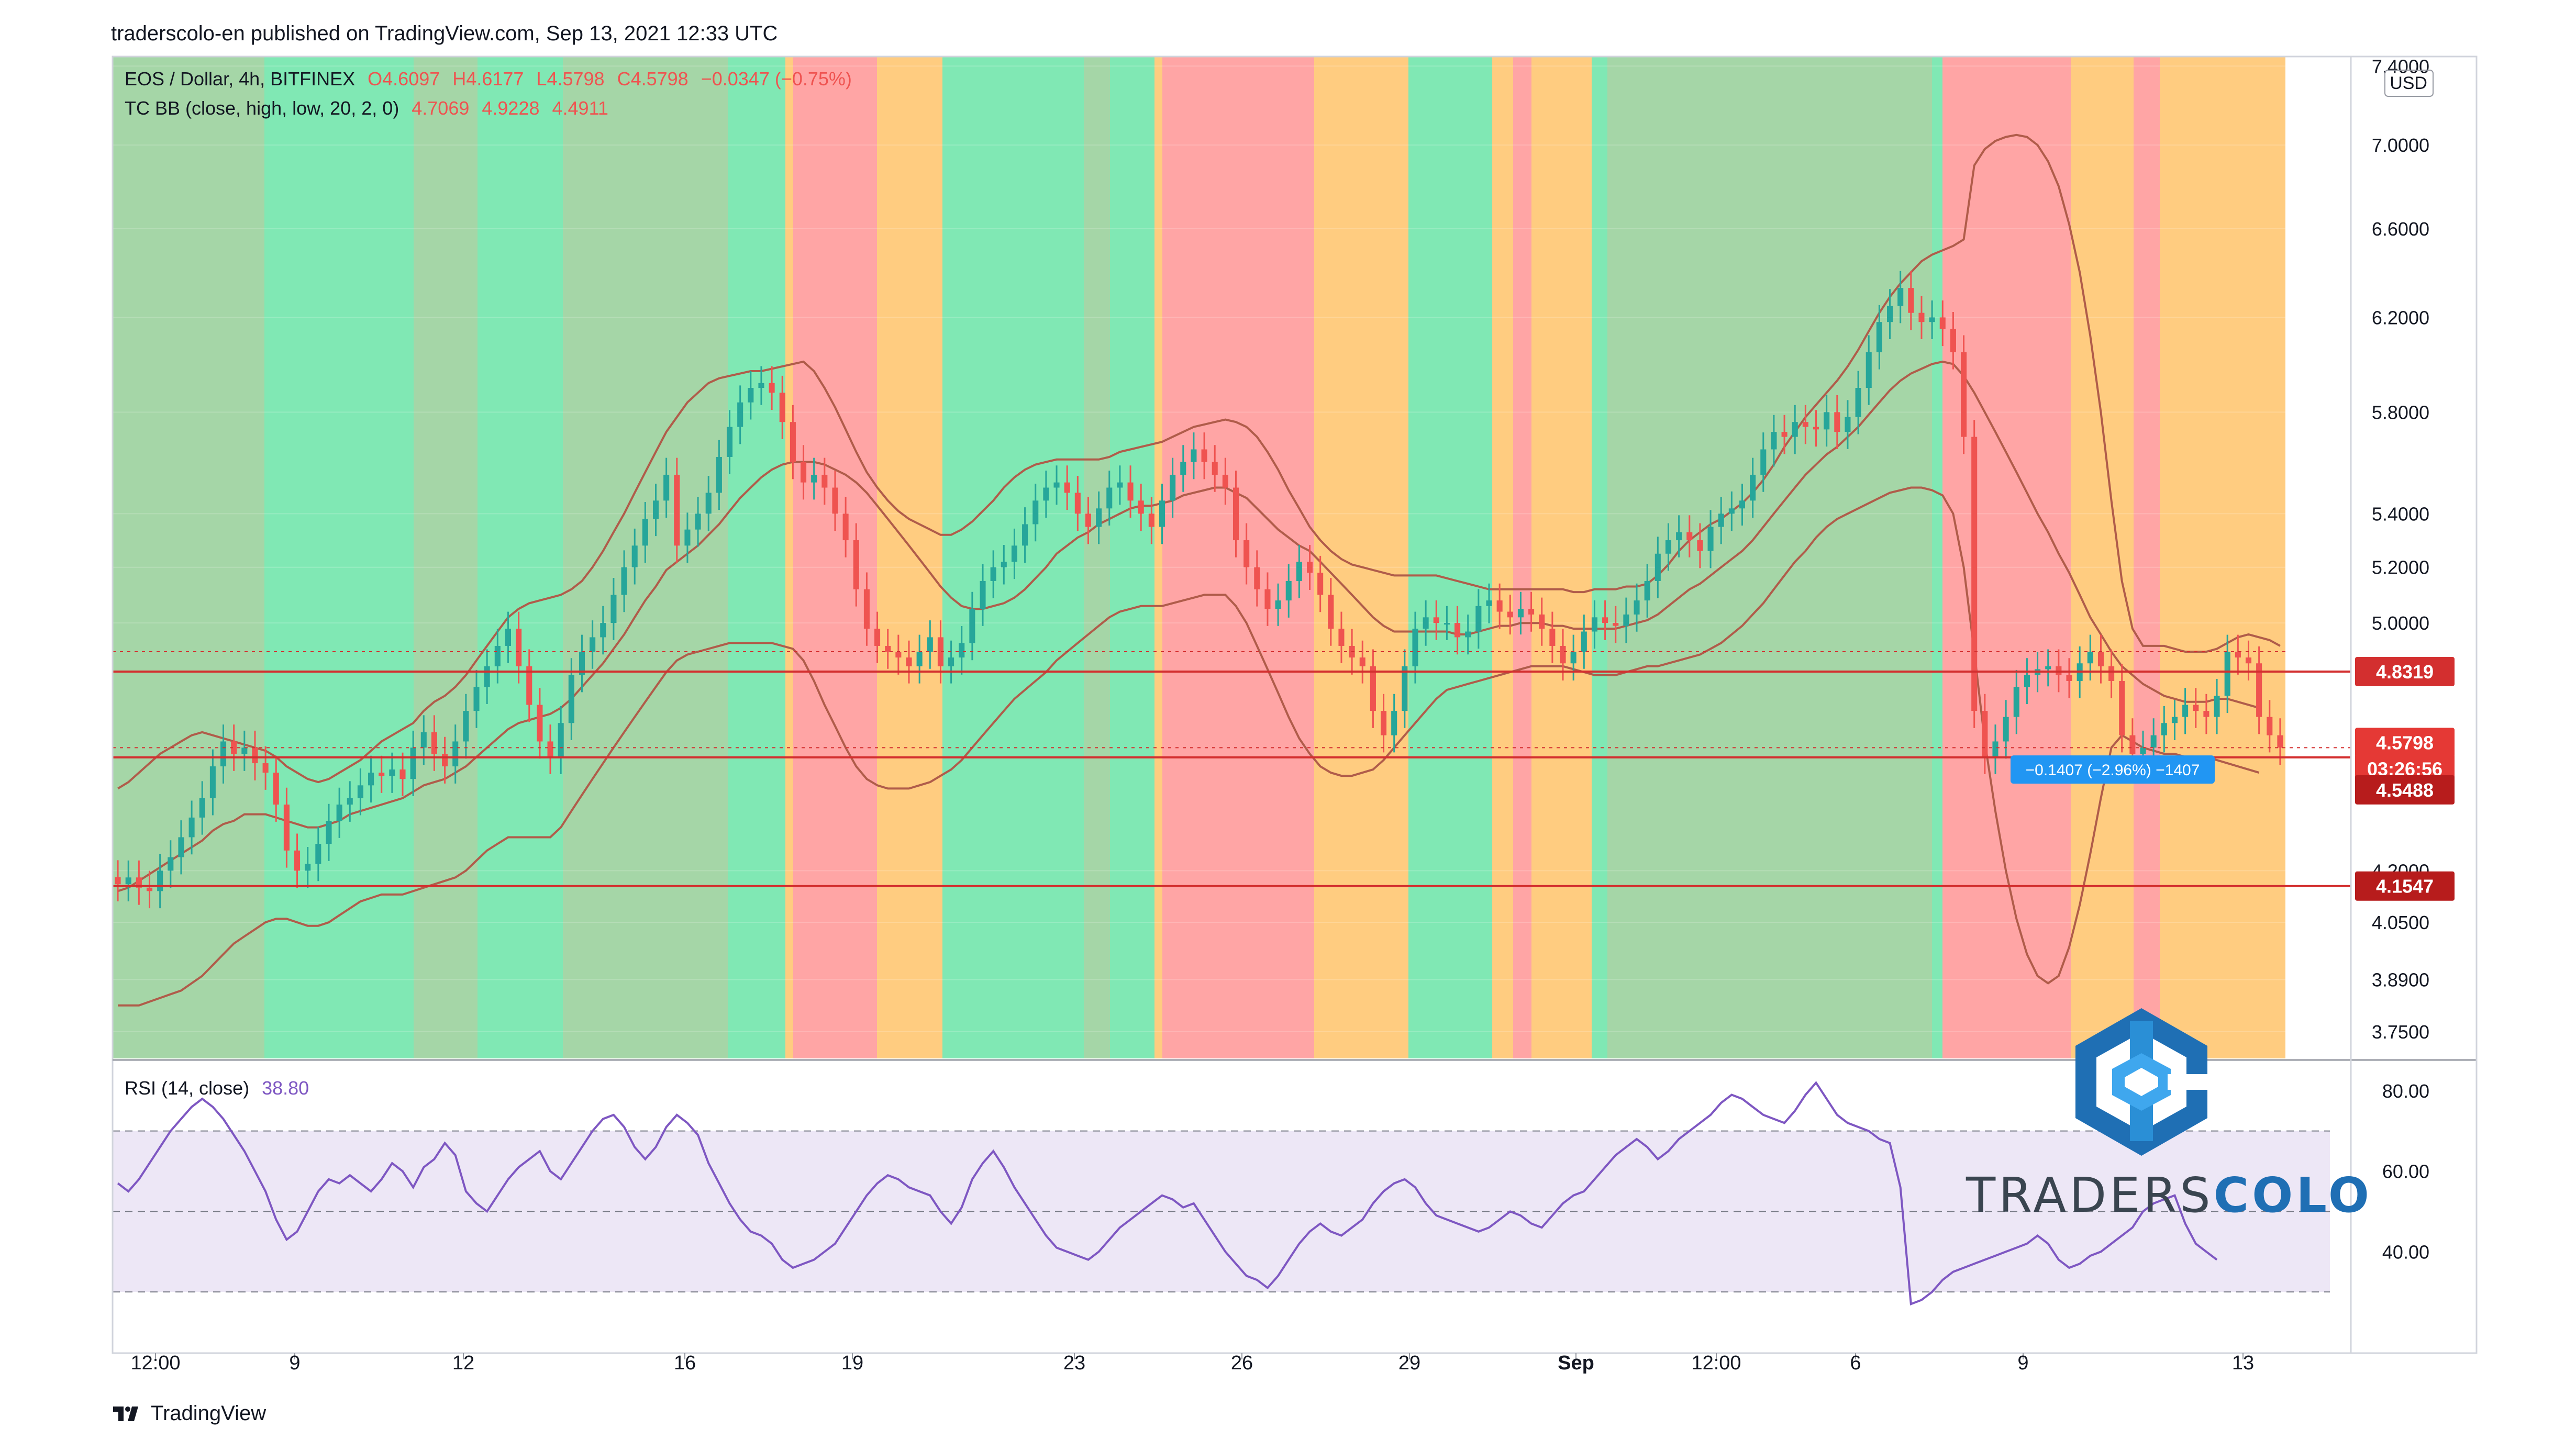 The image size is (2576, 1451). Describe the element at coordinates (463, 1363) in the screenshot. I see `time-tick-label: 12` at that location.